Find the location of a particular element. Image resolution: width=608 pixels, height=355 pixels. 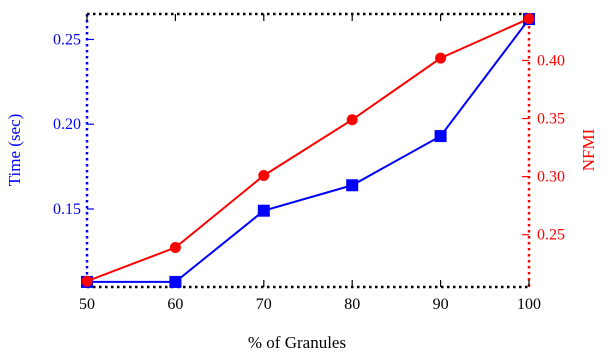

left-y-tick-label: 0.15 is located at coordinates (67, 209).